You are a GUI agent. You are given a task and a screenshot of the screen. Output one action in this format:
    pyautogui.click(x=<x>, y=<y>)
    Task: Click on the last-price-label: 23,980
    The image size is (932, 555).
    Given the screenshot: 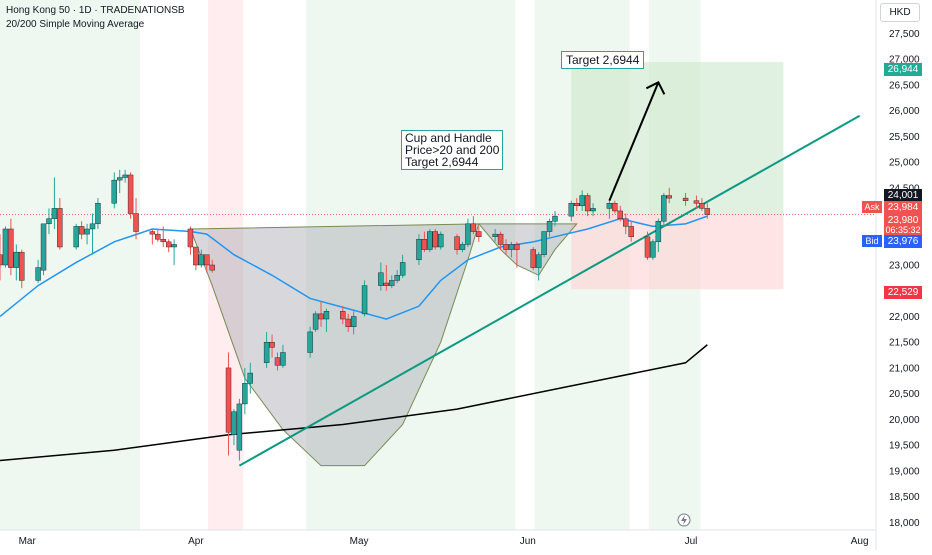 What is the action you would take?
    pyautogui.click(x=903, y=220)
    